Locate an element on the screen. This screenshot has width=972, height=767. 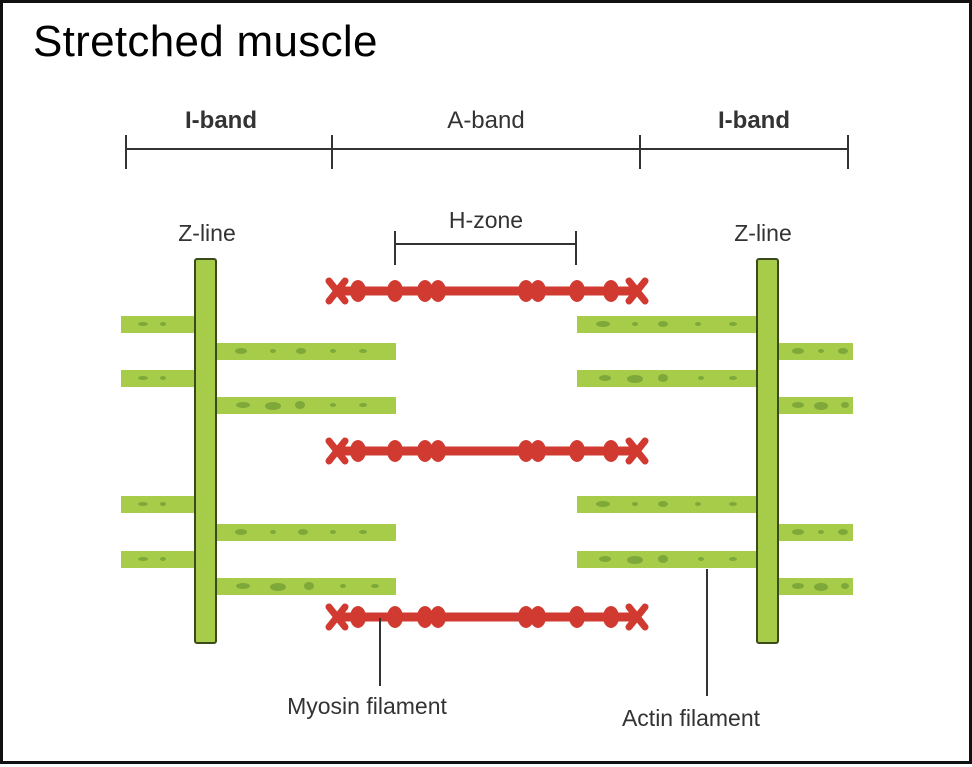
a-band-label: A-band is located at coordinates (486, 120).